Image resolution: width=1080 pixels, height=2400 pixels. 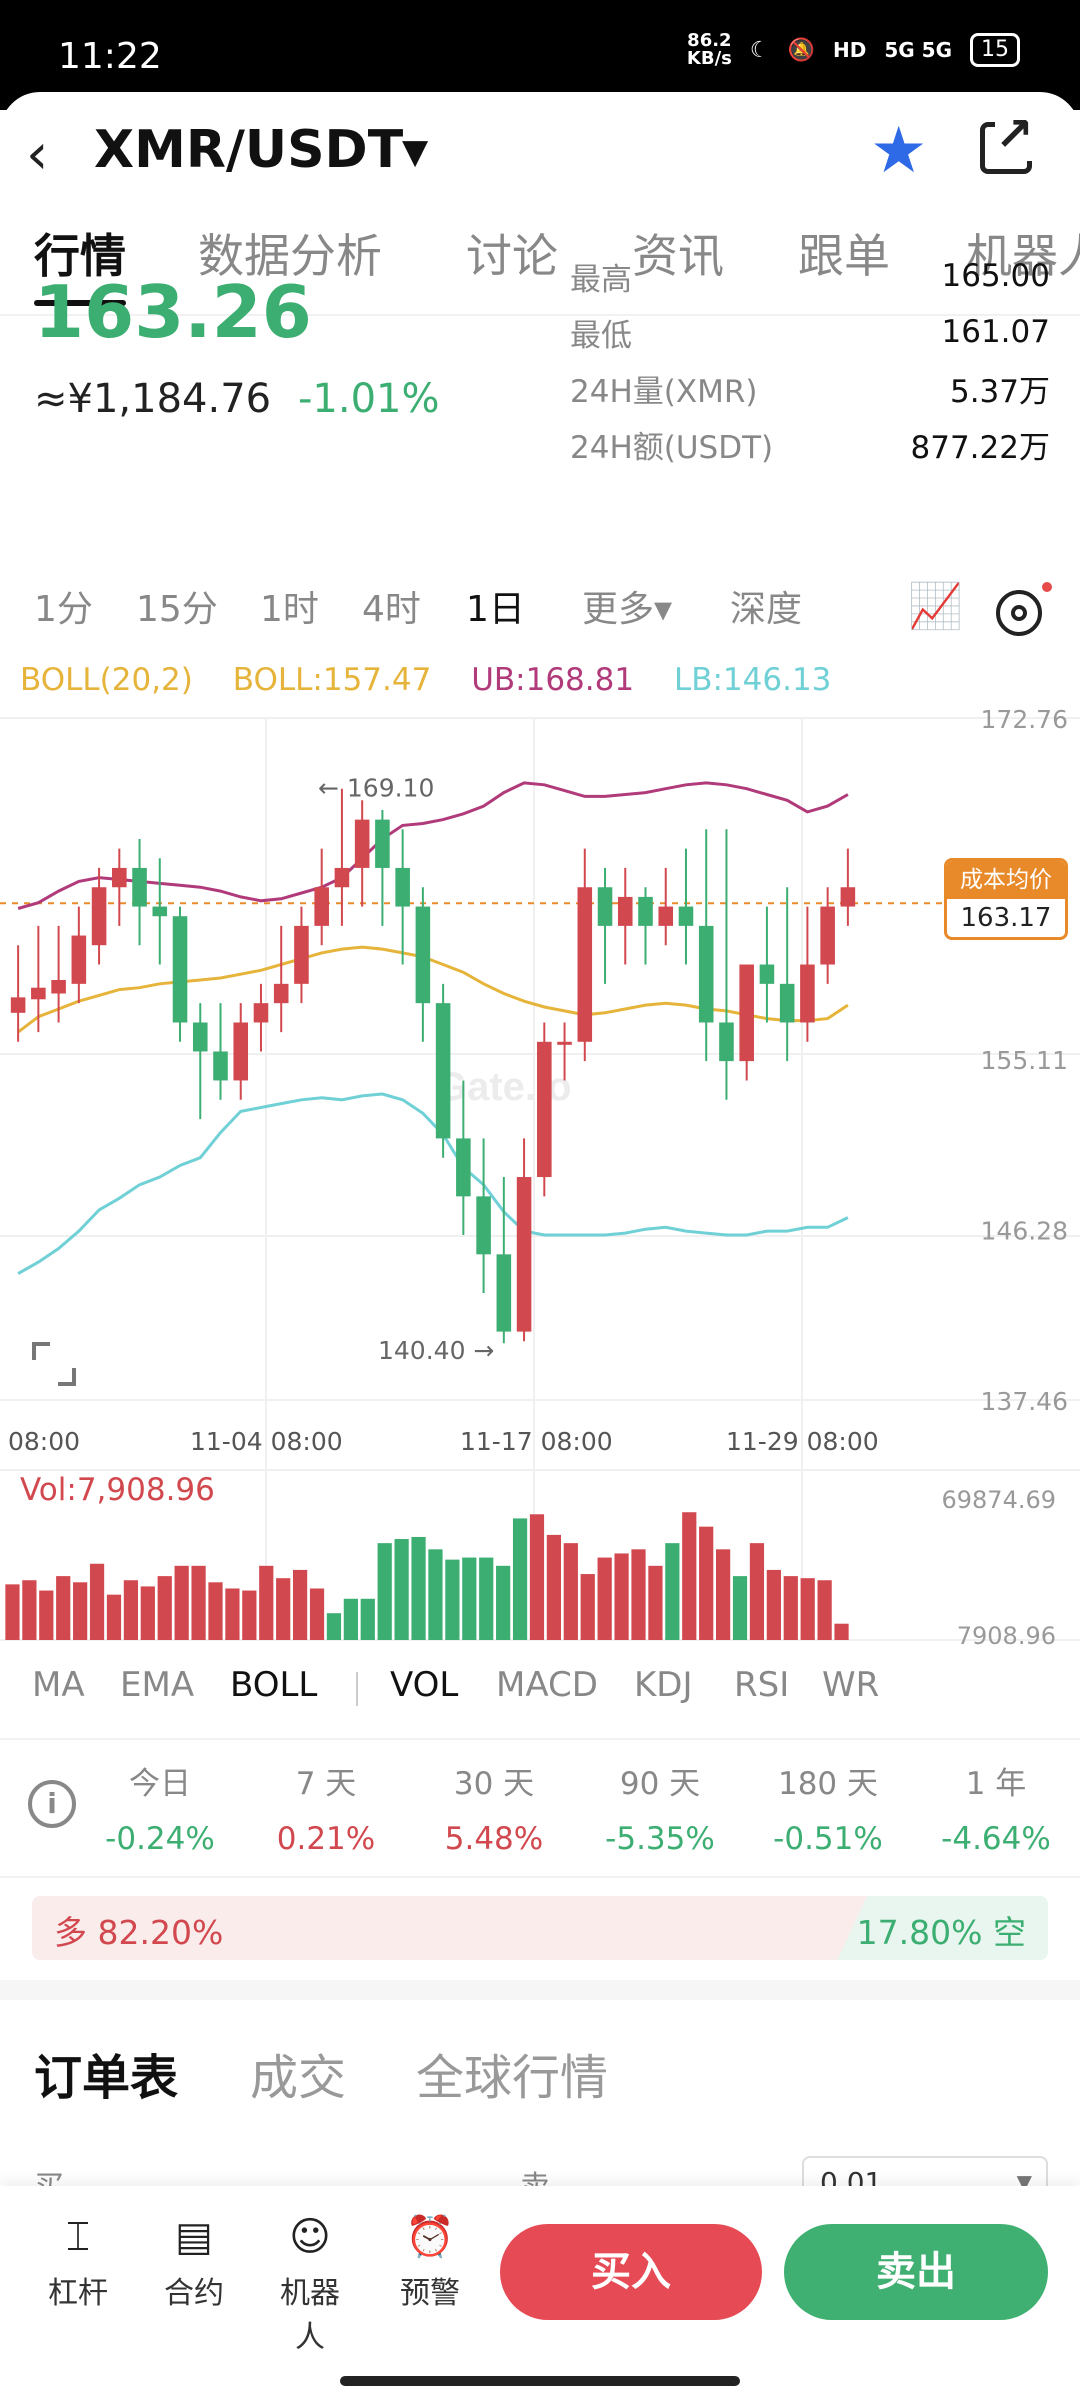 What do you see at coordinates (547, 1685) in the screenshot?
I see `indicator-macd: MACD` at bounding box center [547, 1685].